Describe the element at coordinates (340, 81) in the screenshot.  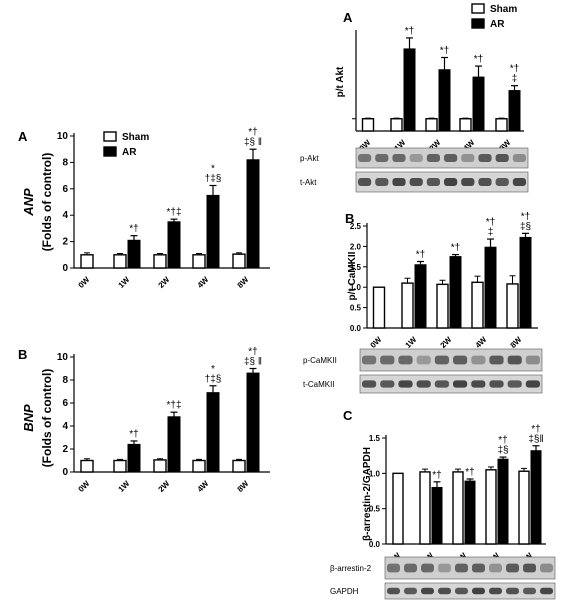
I see `y-axis-title: p/t Akt` at that location.